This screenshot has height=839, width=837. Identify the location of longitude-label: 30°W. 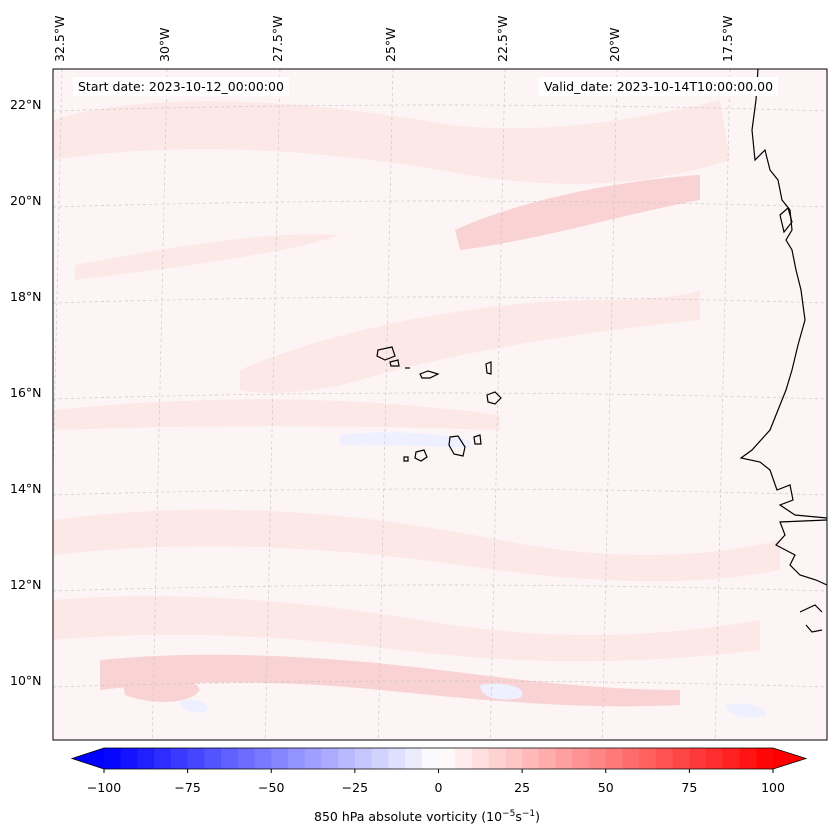
(164, 44).